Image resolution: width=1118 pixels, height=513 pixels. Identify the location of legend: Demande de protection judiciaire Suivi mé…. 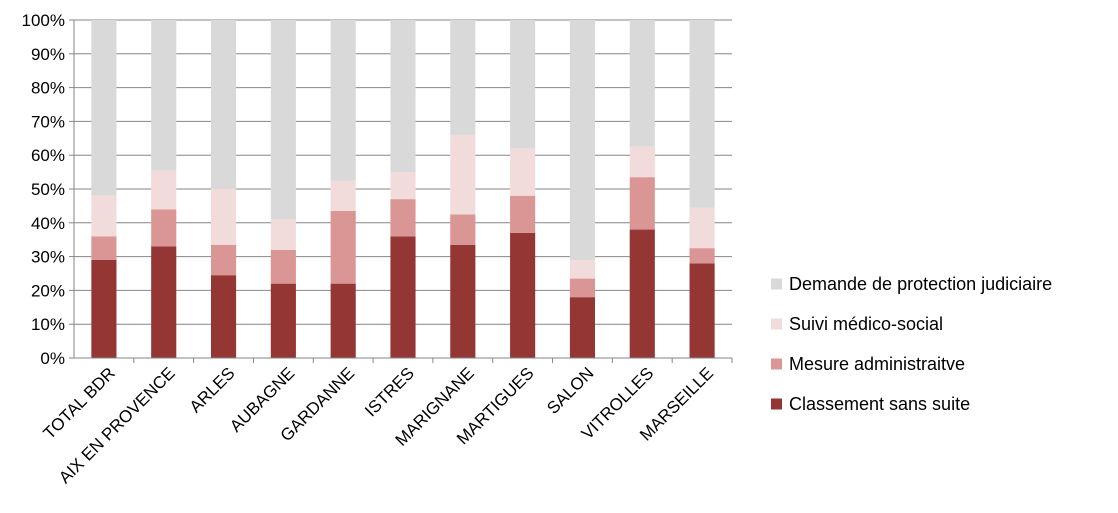
(911, 344).